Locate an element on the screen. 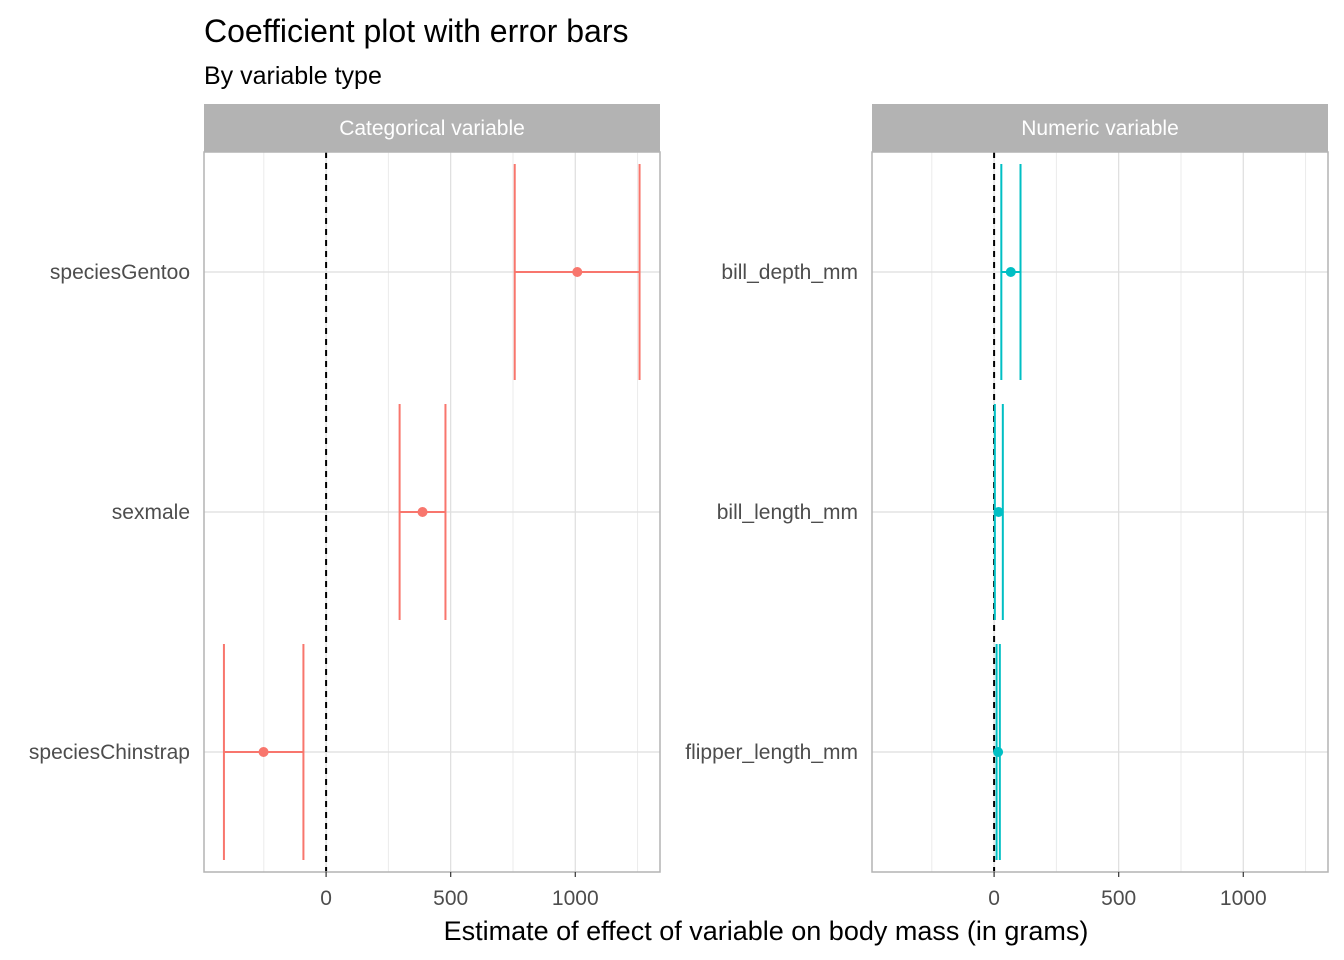 This screenshot has width=1344, height=960. chart-title: Coefficient plot with error bars is located at coordinates (416, 31).